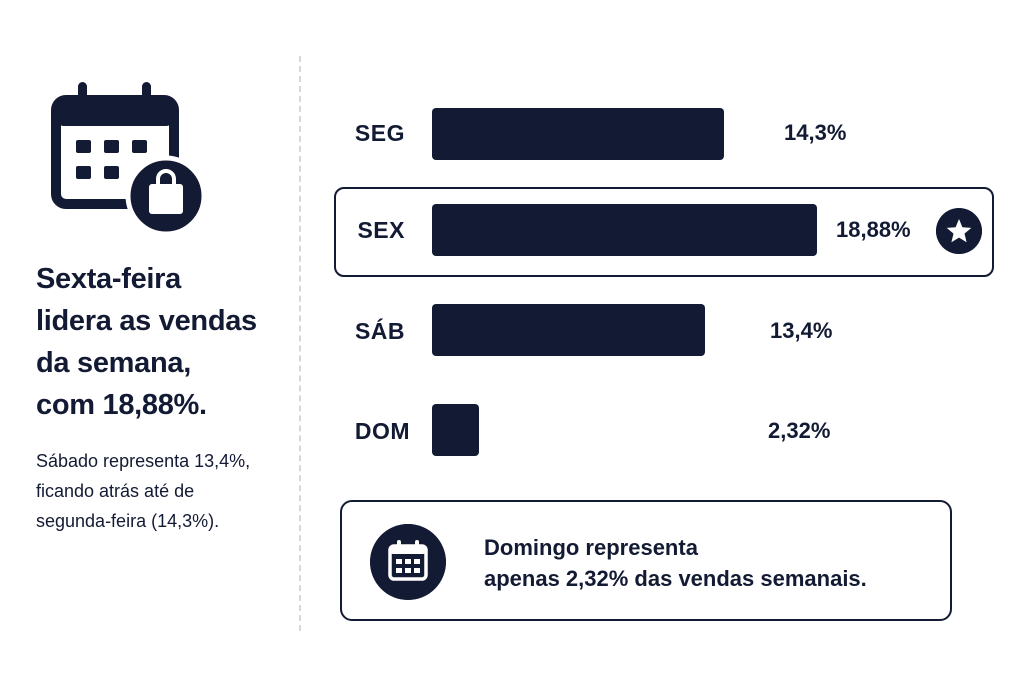 This screenshot has width=1024, height=683. Describe the element at coordinates (455, 430) in the screenshot. I see `bar-dom` at that location.